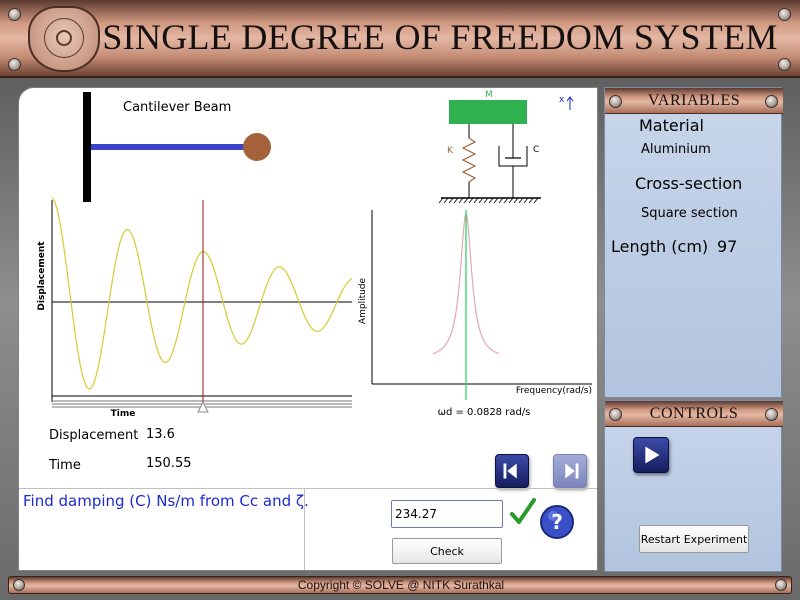 This screenshot has height=600, width=800. Describe the element at coordinates (727, 246) in the screenshot. I see `length-value: 97` at that location.